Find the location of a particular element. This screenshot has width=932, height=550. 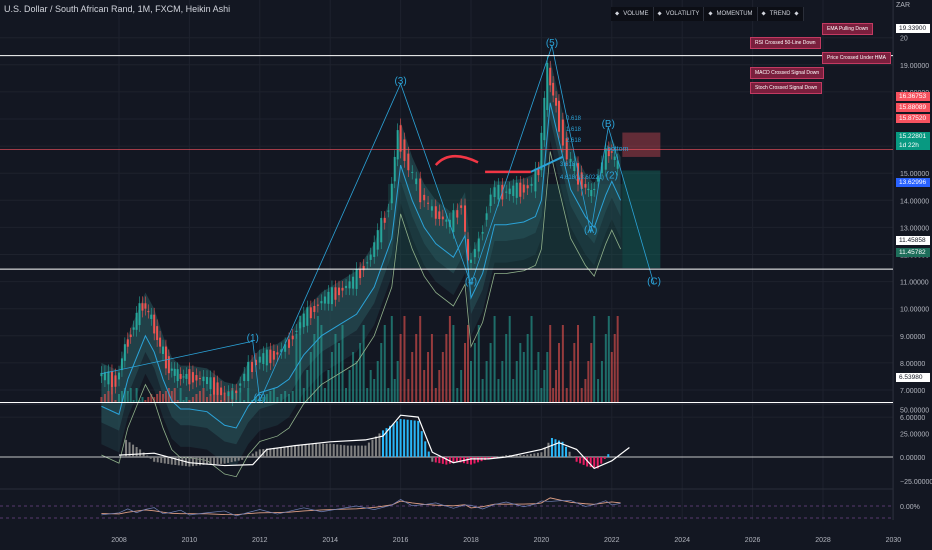

price-tick-label: 6.00000 is located at coordinates (912, 418).